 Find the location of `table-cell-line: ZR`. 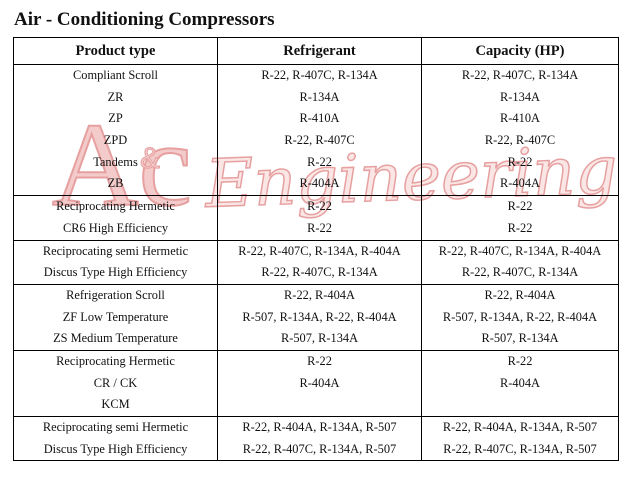

table-cell-line: ZR is located at coordinates (115, 96).